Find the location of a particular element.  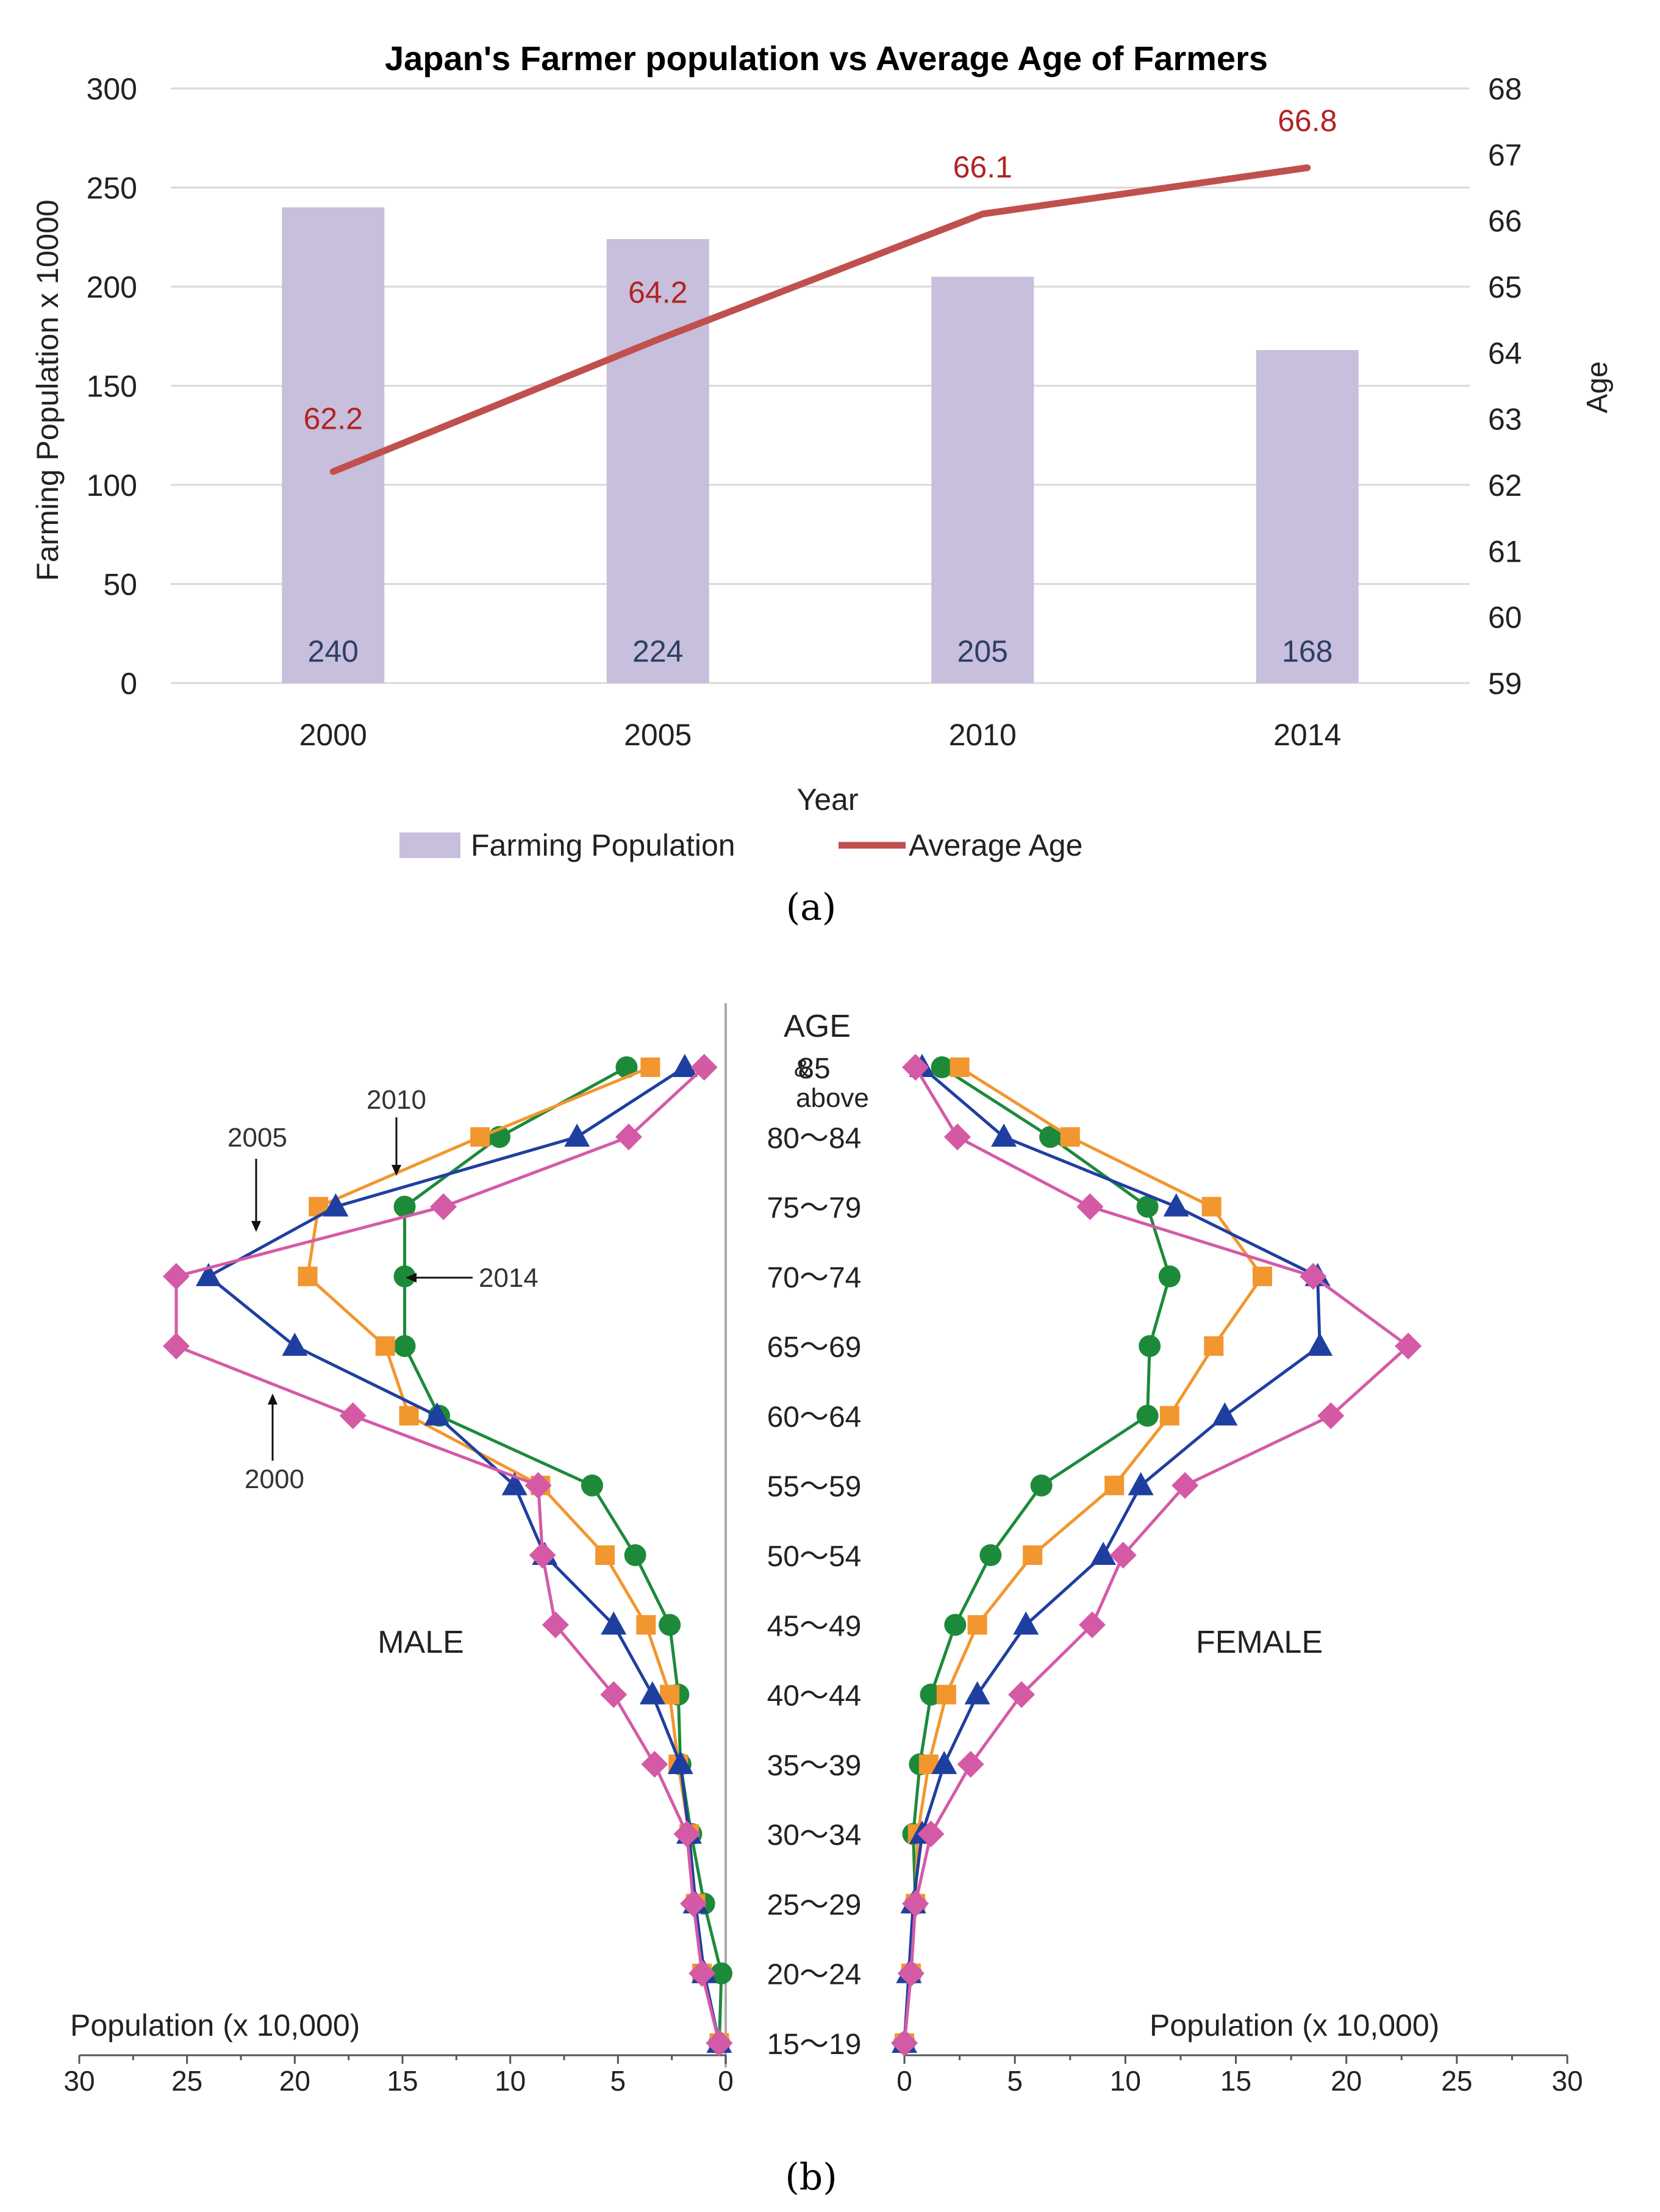

bar-2005 is located at coordinates (657, 461).